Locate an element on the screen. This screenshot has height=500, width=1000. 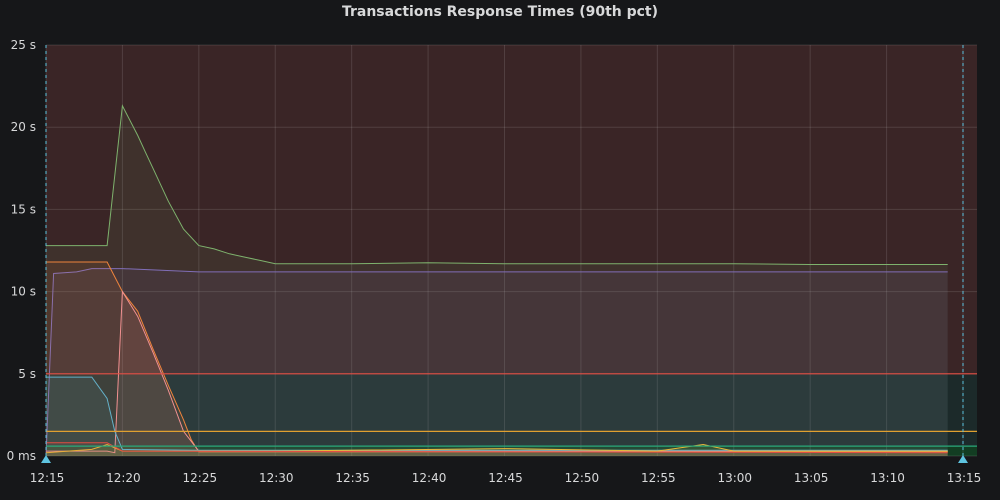
x-tick-label-3: 12:30 is located at coordinates (276, 478).